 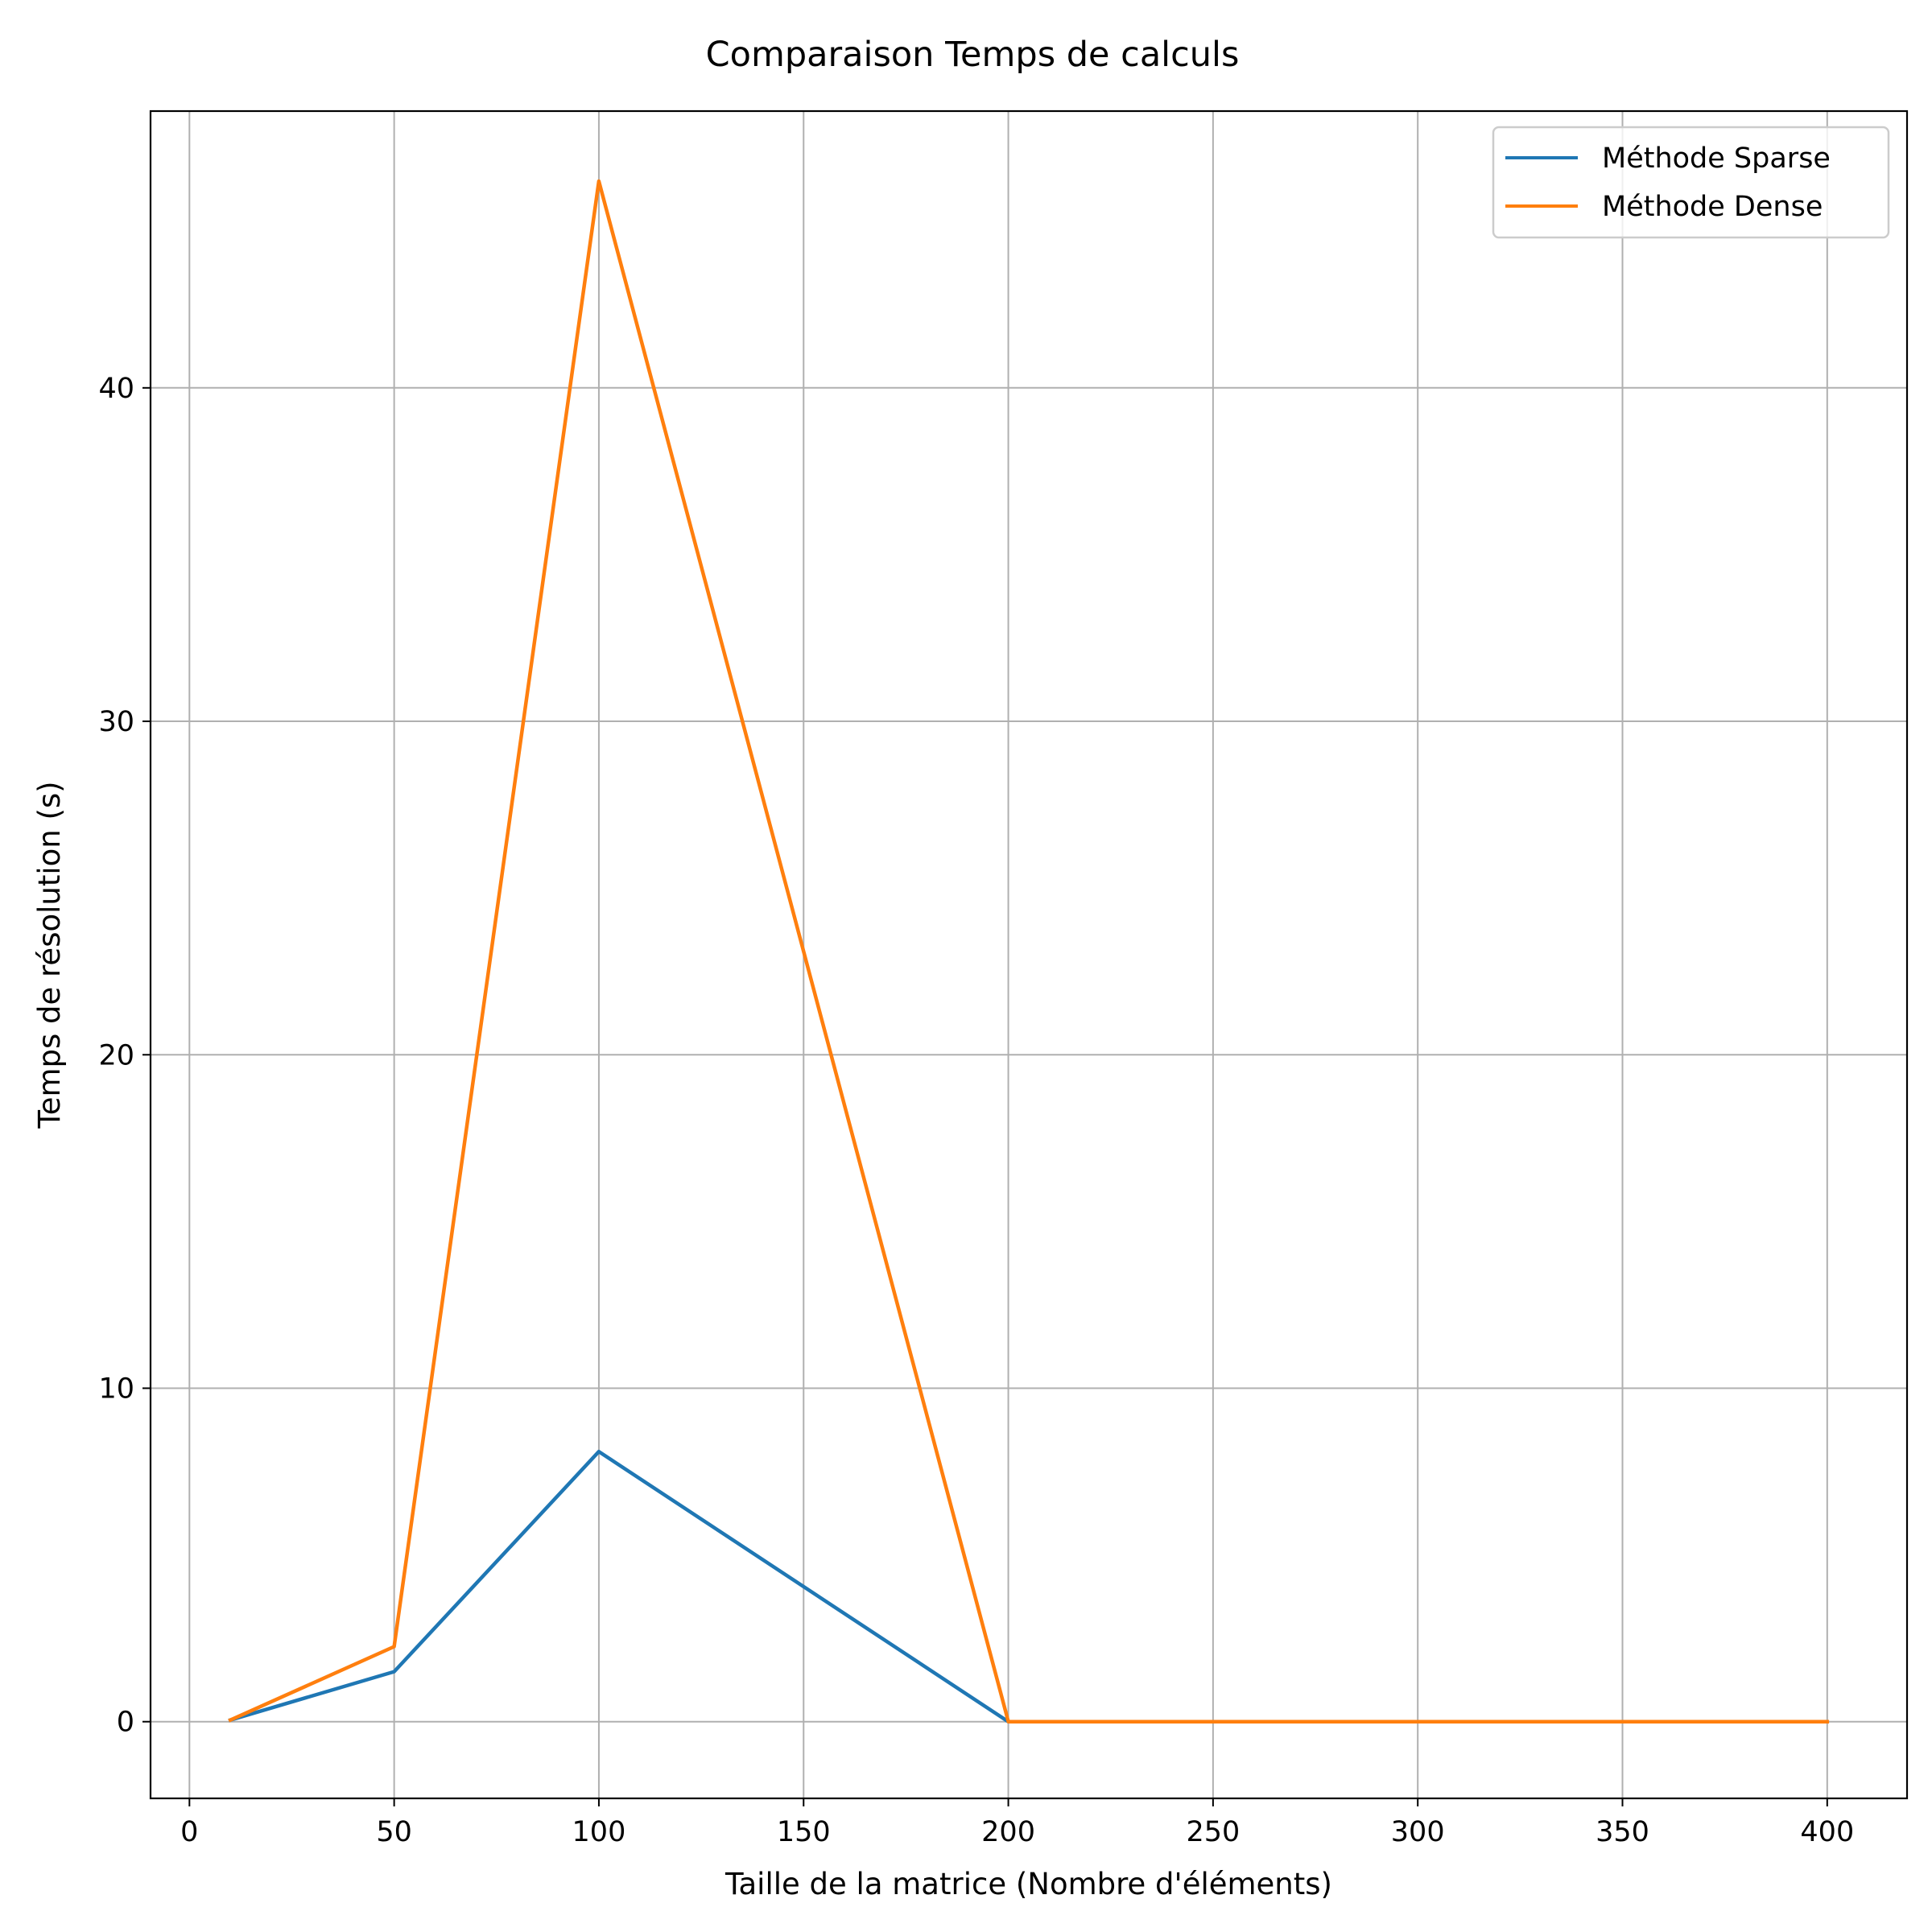 What do you see at coordinates (599, 1832) in the screenshot?
I see `x-tick-label: 100` at bounding box center [599, 1832].